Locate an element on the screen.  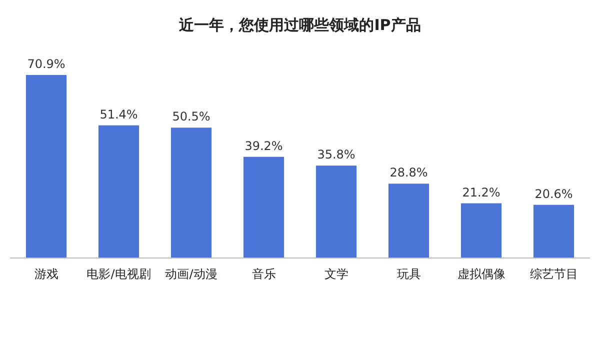
data-label: 21.2% is located at coordinates (481, 192).